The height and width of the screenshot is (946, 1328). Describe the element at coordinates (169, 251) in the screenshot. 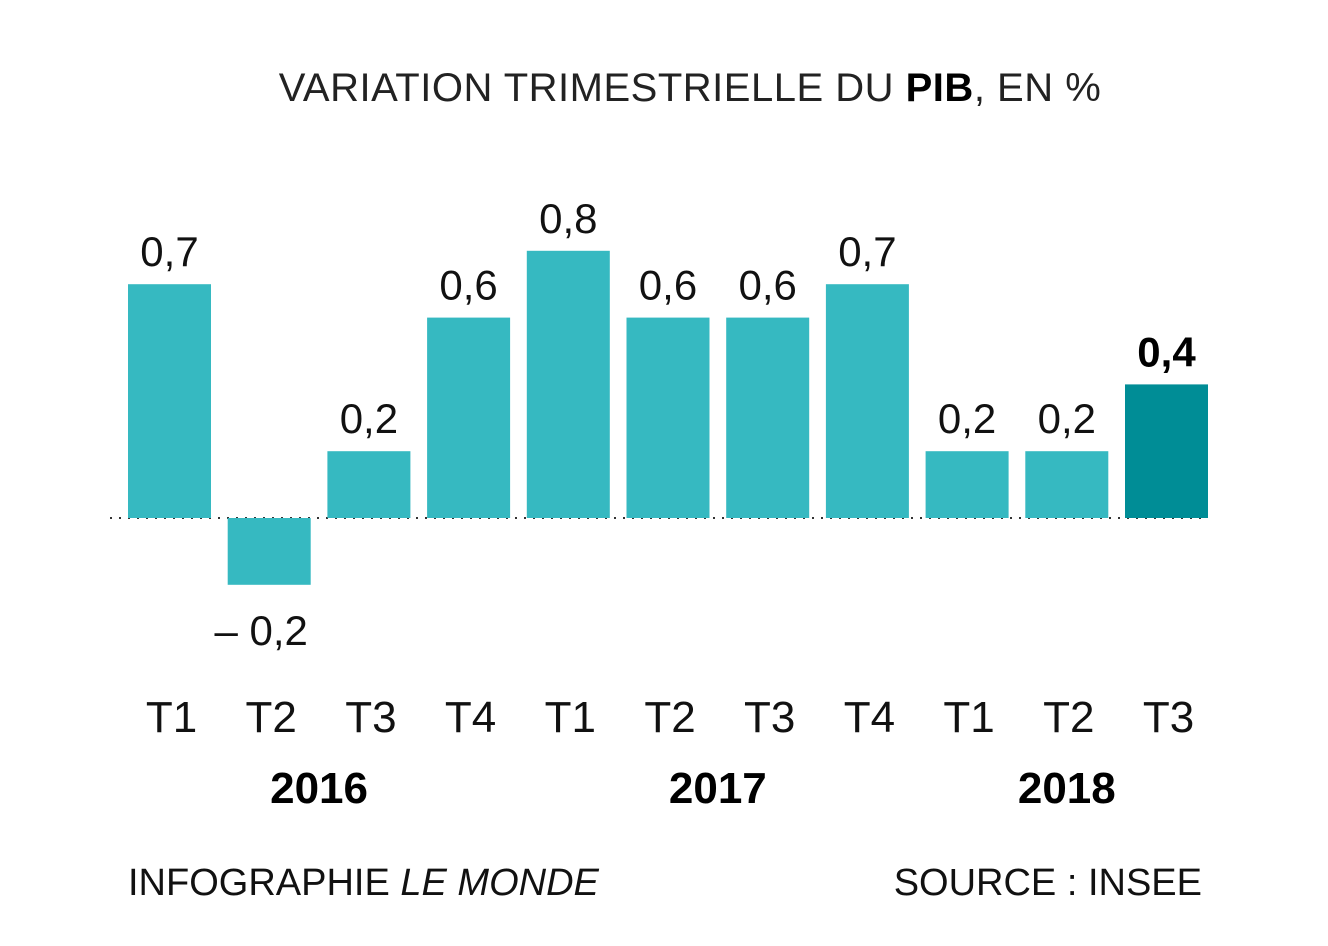

I see `value-label-0: 0,7` at that location.